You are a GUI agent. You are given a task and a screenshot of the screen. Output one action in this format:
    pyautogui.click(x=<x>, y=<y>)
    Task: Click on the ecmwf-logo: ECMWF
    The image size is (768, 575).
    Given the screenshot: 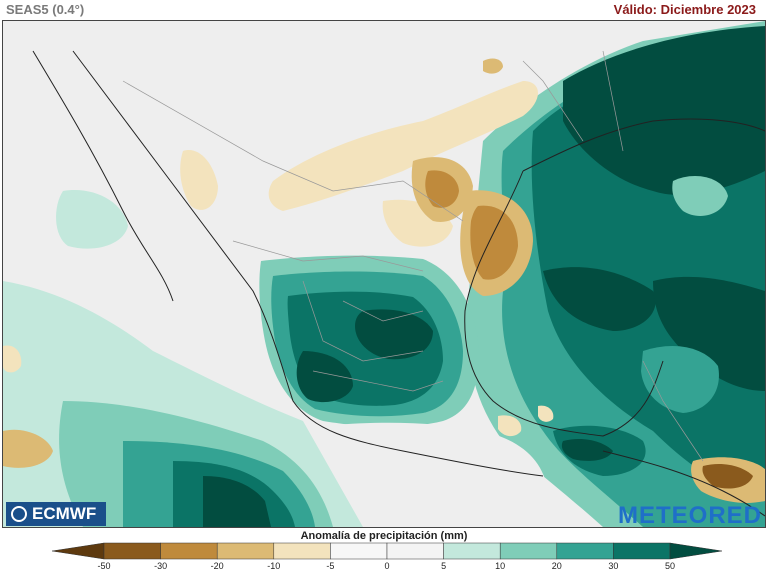 What is the action you would take?
    pyautogui.click(x=56, y=514)
    